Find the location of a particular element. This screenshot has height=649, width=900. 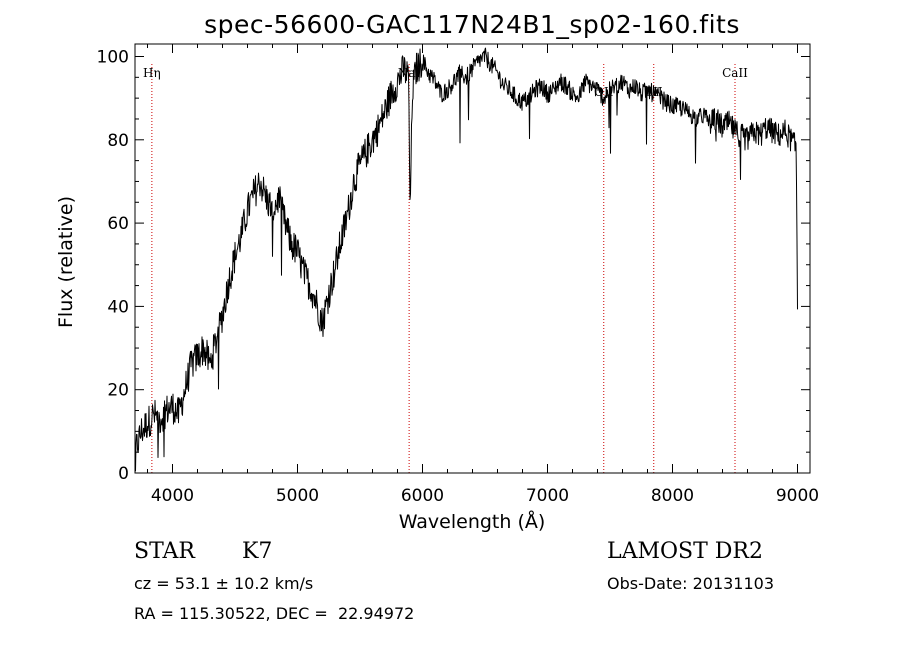

marker-label: Hη is located at coordinates (152, 73).